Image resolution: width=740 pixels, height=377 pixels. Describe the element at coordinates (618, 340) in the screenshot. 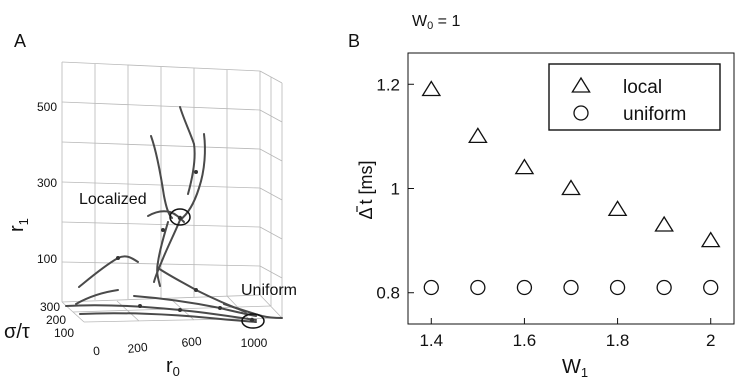

I see `x-tick-label: 1.8` at that location.